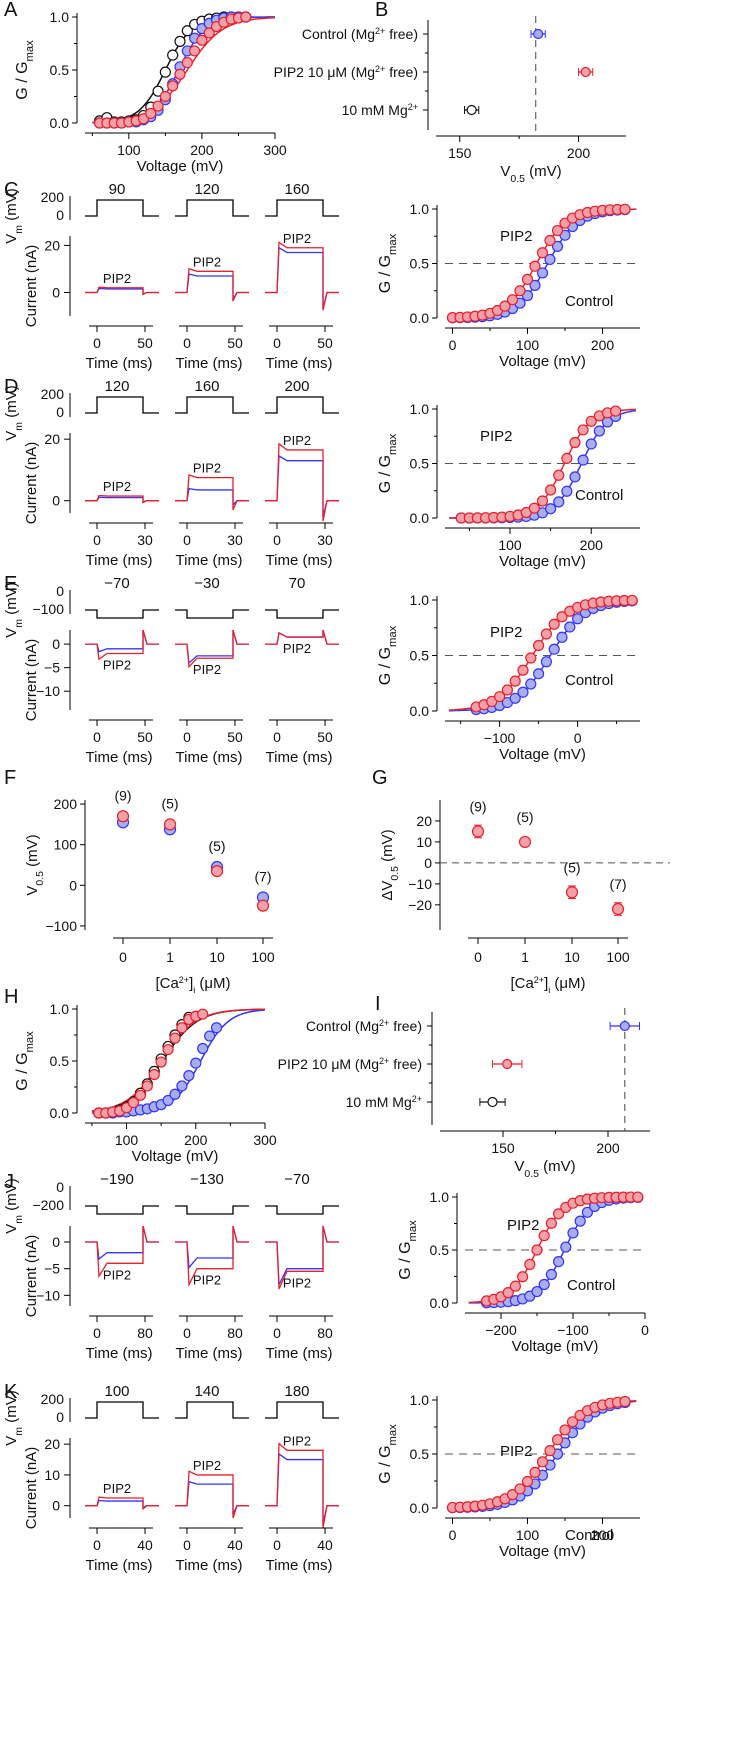 The height and width of the screenshot is (1753, 731). What do you see at coordinates (117, 189) in the screenshot?
I see `step-voltage-label: 90` at bounding box center [117, 189].